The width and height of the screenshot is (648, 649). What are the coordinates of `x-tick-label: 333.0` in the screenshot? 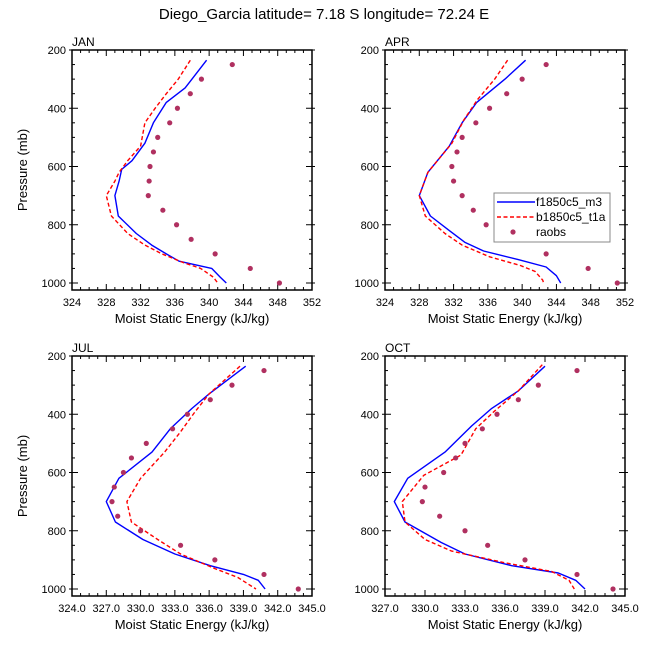 It's located at (175, 609).